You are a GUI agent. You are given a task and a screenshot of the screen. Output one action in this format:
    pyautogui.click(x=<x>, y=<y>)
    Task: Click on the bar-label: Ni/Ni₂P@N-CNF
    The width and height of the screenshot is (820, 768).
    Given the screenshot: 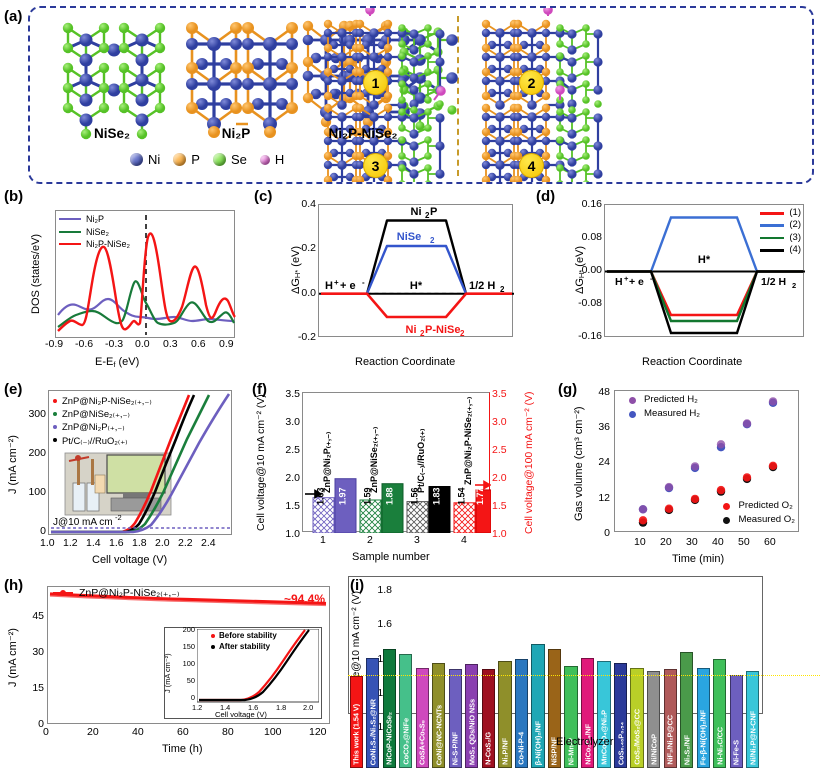 What is the action you would take?
    pyautogui.click(x=753, y=738)
    